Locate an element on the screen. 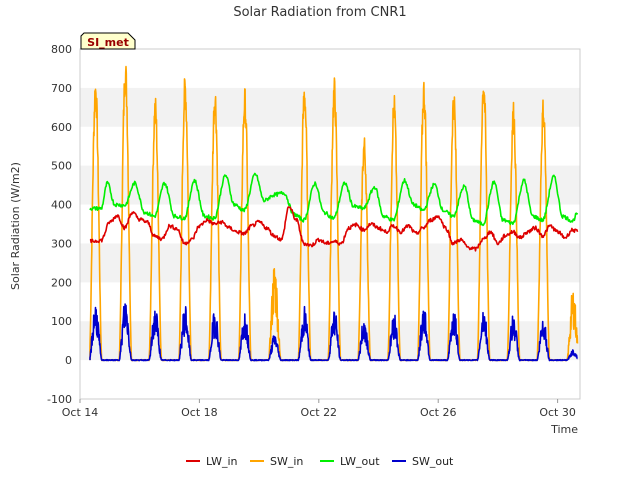  y-axis-ticks: -100 0 100 200 300 400 500 600 700 800 is located at coordinates (59, 224).